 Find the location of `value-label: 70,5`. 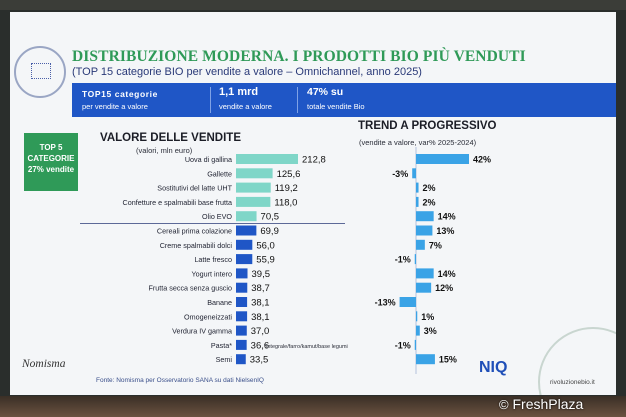

value-label: 70,5 is located at coordinates (270, 217).